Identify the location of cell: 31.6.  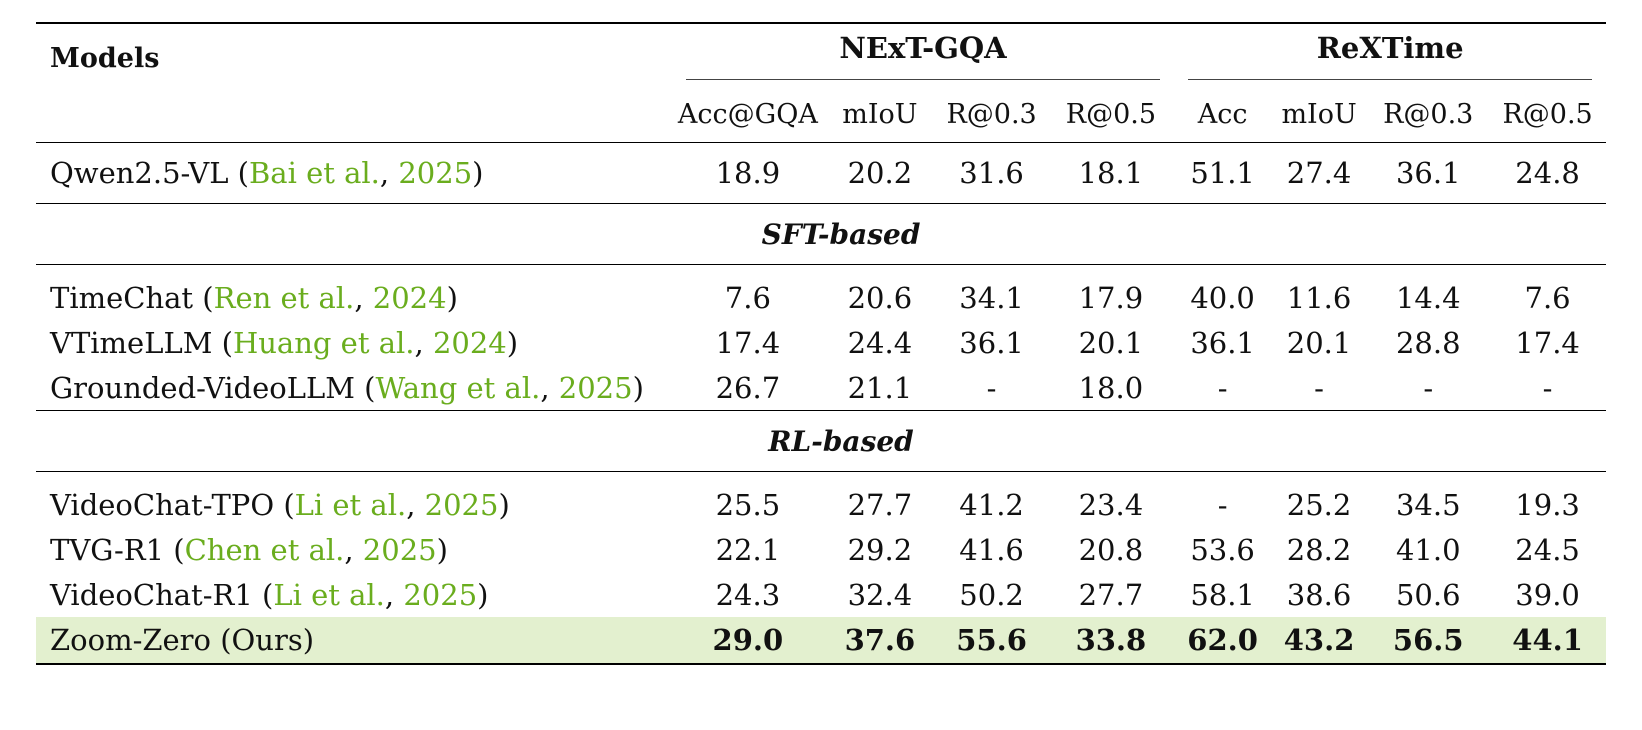
(991, 173).